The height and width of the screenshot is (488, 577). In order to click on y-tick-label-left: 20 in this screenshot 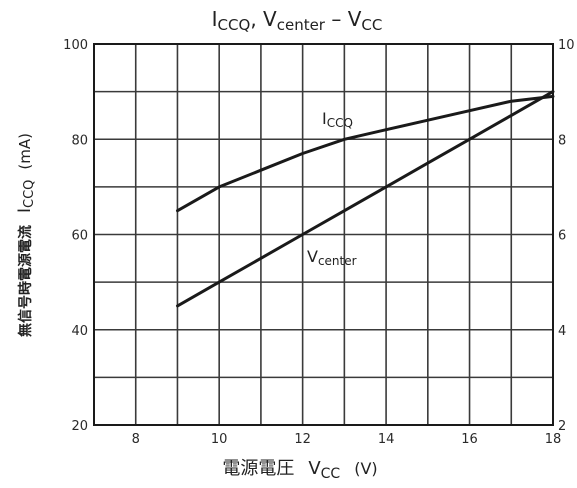, I will do `click(79, 426)`.